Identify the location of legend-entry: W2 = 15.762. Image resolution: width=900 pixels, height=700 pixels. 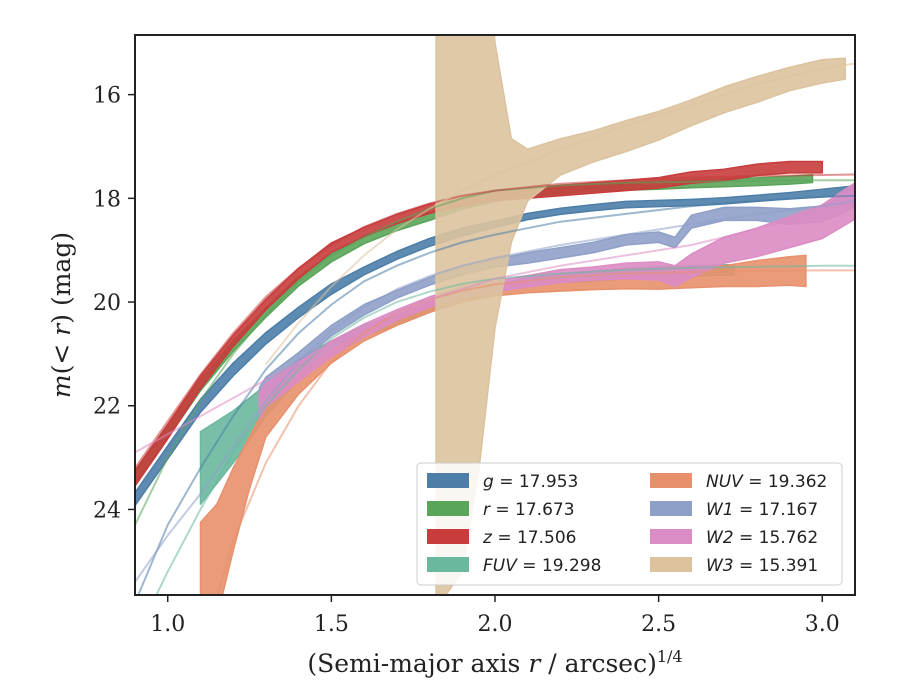
(762, 538).